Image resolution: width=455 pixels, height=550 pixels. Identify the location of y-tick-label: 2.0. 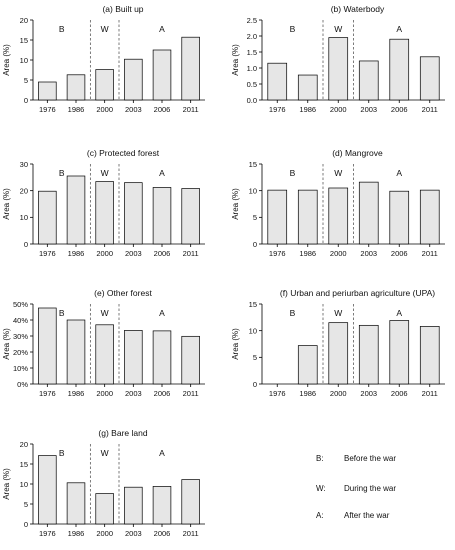
(252, 36).